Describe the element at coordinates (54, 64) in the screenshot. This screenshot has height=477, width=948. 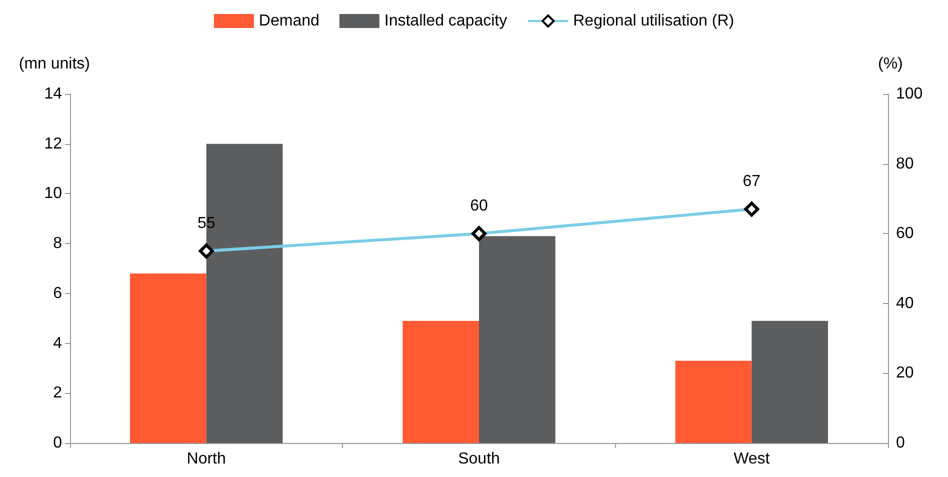
I see `y-axis-title: (mn units)` at that location.